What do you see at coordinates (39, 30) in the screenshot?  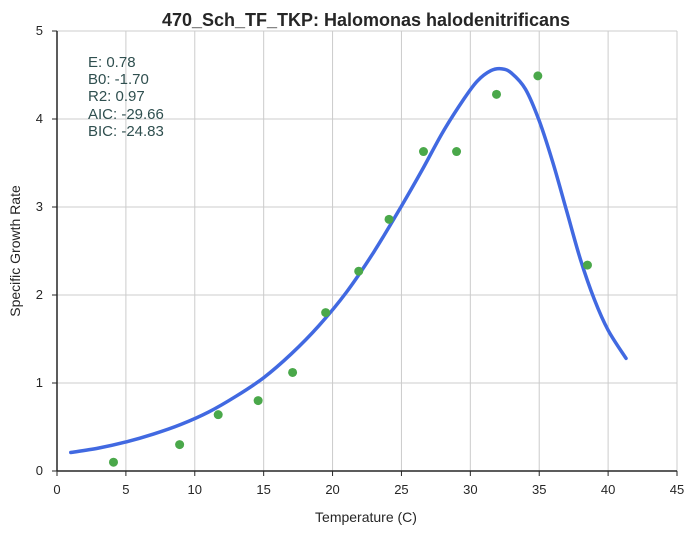 I see `y-tick-label: 5` at bounding box center [39, 30].